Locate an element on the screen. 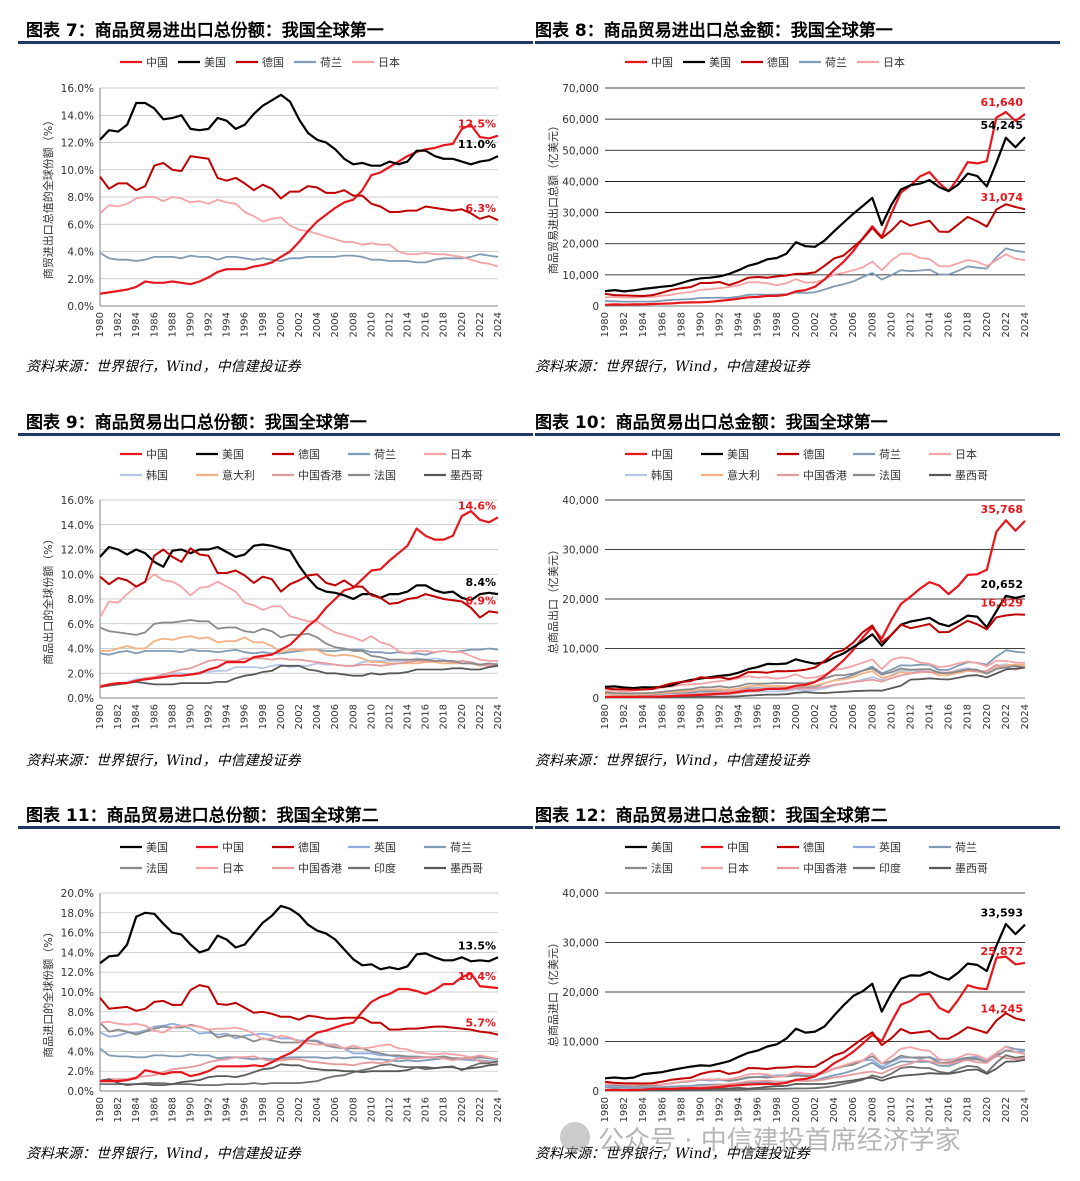 Image resolution: width=1080 pixels, height=1181 pixels. x-tick-label: 2002 is located at coordinates (299, 1109).